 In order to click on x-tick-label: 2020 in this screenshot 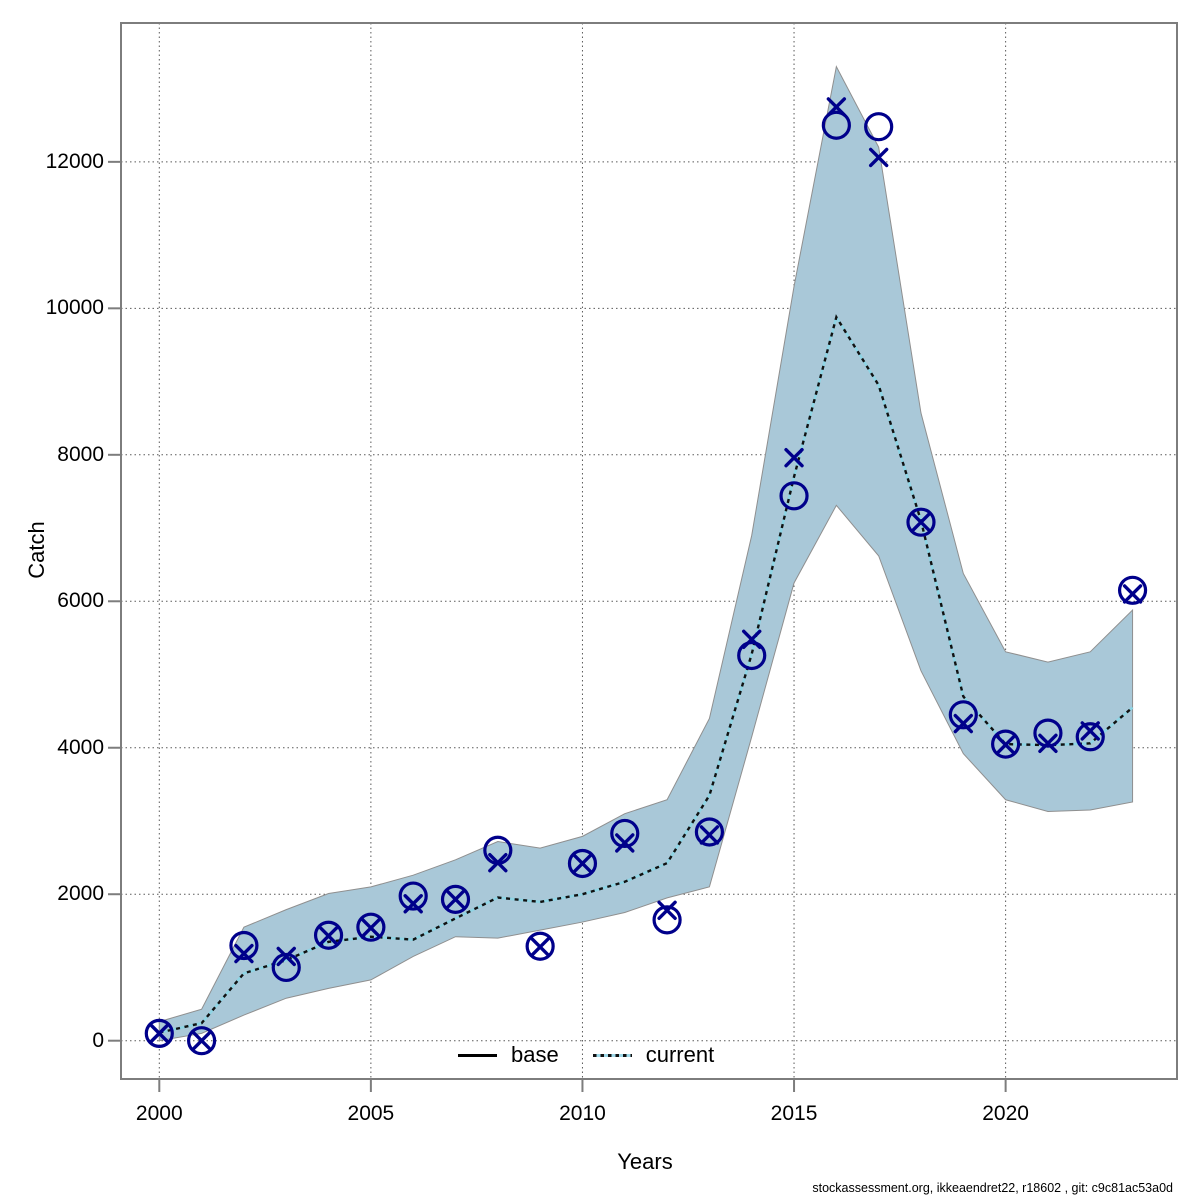, I will do `click(1005, 1113)`.